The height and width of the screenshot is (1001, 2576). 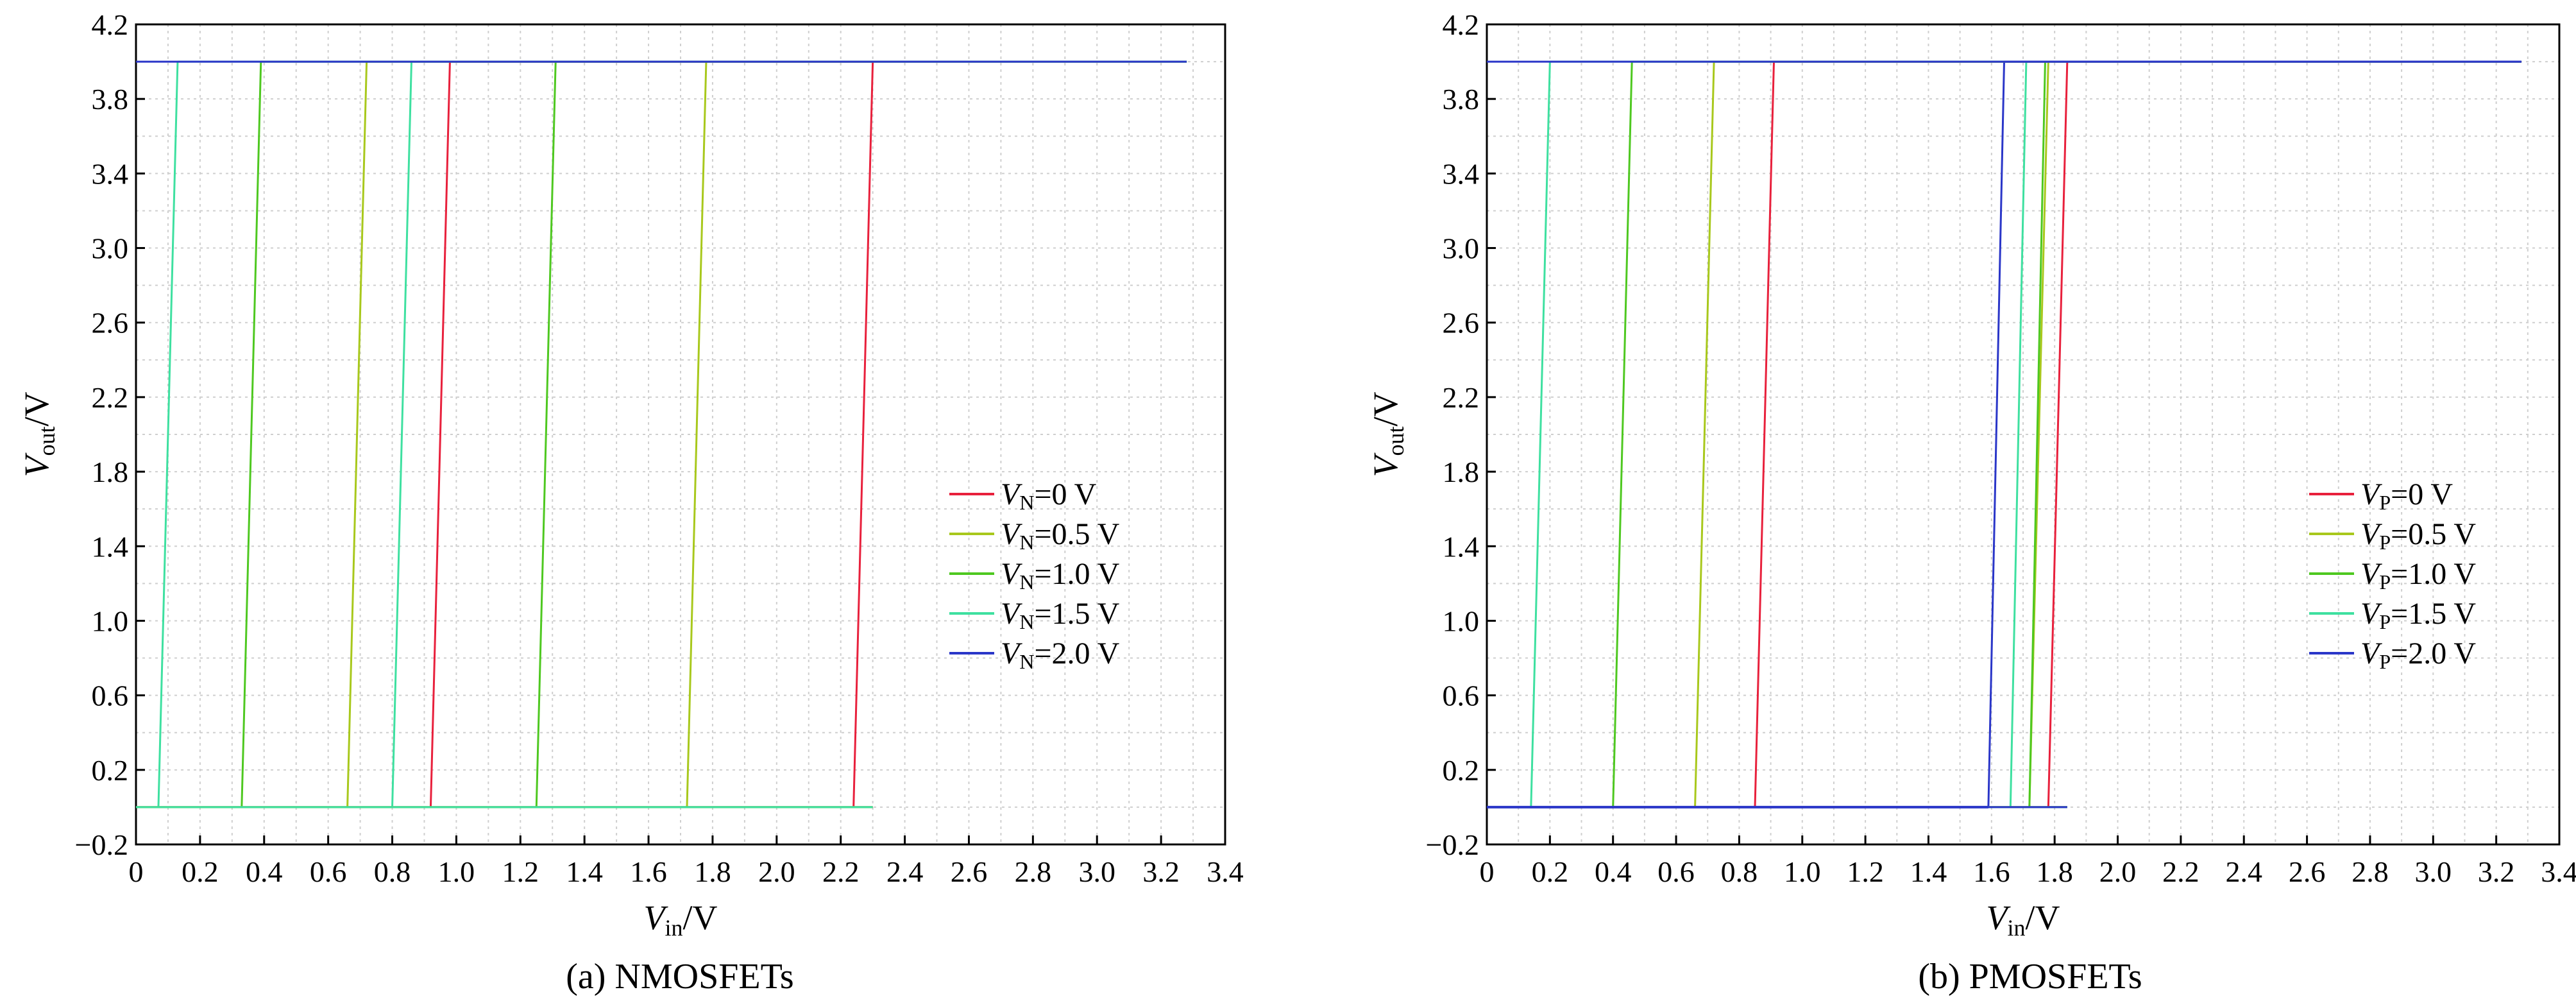 I want to click on legend-entry: VP=1.0 V, so click(x=2418, y=576).